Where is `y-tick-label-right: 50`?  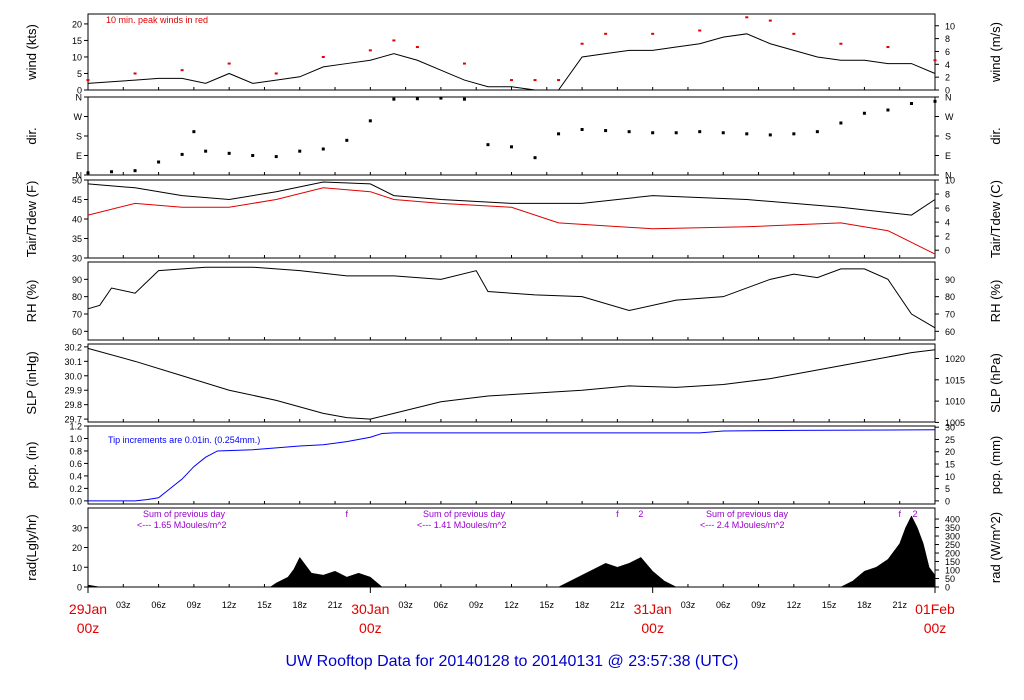 y-tick-label-right: 50 is located at coordinates (950, 579).